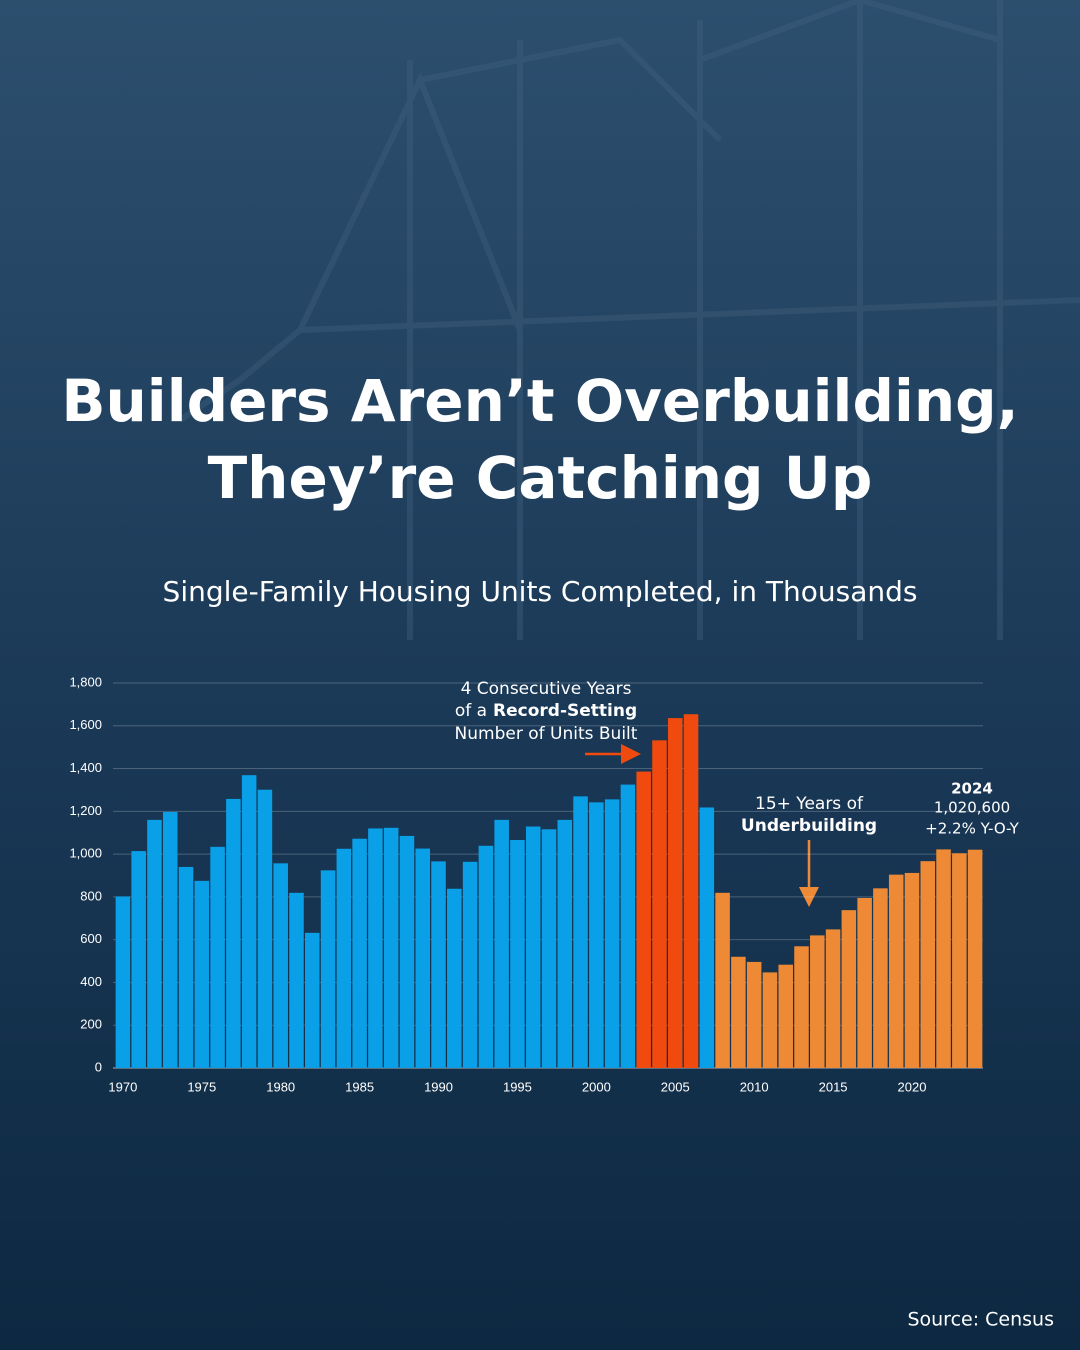 The height and width of the screenshot is (1350, 1080). Describe the element at coordinates (98, 1066) in the screenshot. I see `y-tick-label: 0` at that location.